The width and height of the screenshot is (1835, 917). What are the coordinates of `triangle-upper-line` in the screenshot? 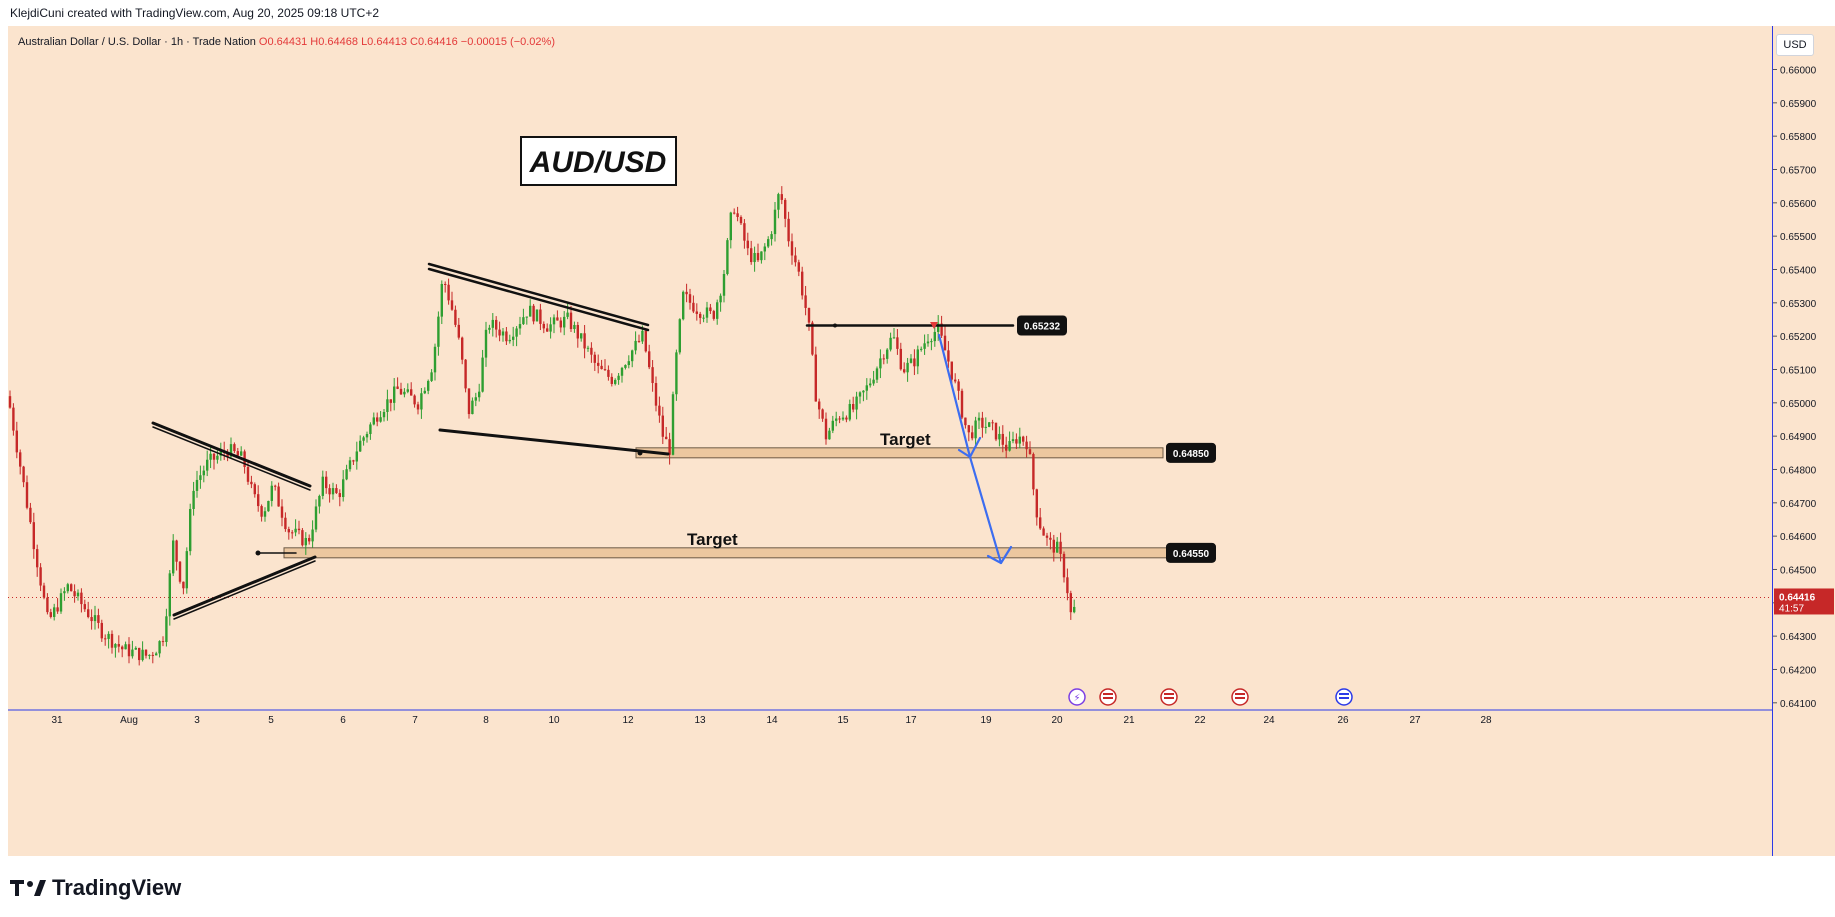 It's located at (231, 454).